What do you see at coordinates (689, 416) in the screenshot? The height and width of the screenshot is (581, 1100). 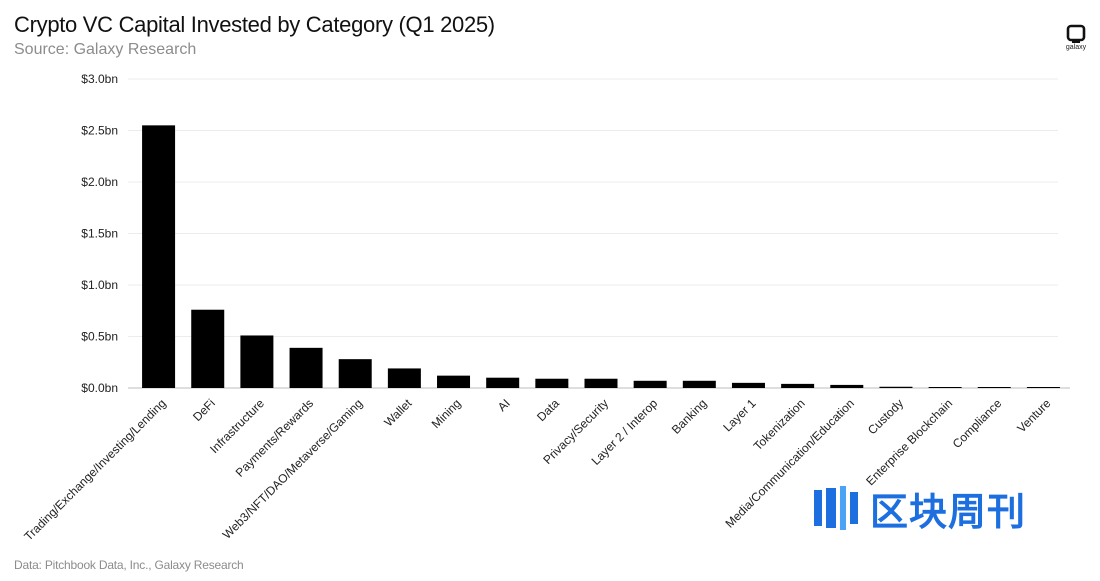 I see `x-tick-label: Banking` at bounding box center [689, 416].